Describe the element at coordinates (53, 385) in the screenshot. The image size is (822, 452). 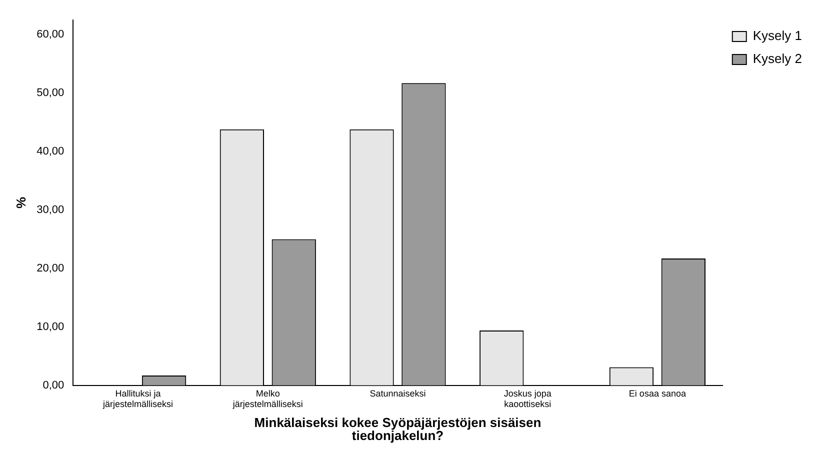
I see `y-tick-label: 0,00` at that location.